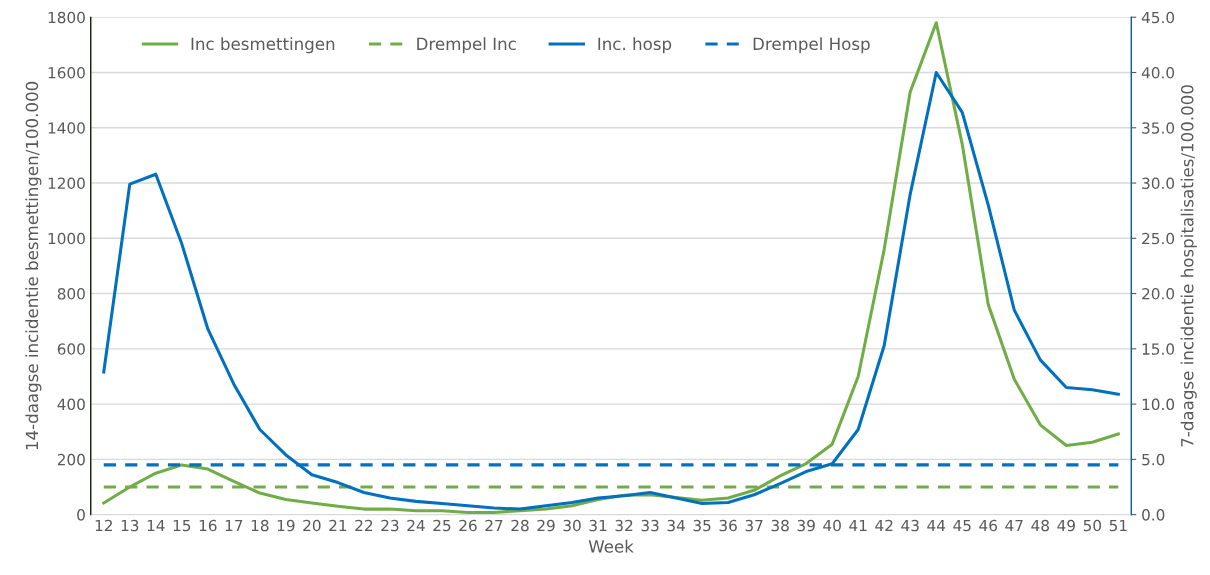 This screenshot has height=575, width=1210. Describe the element at coordinates (1158, 72) in the screenshot. I see `y2-tick-label: 40.0` at that location.